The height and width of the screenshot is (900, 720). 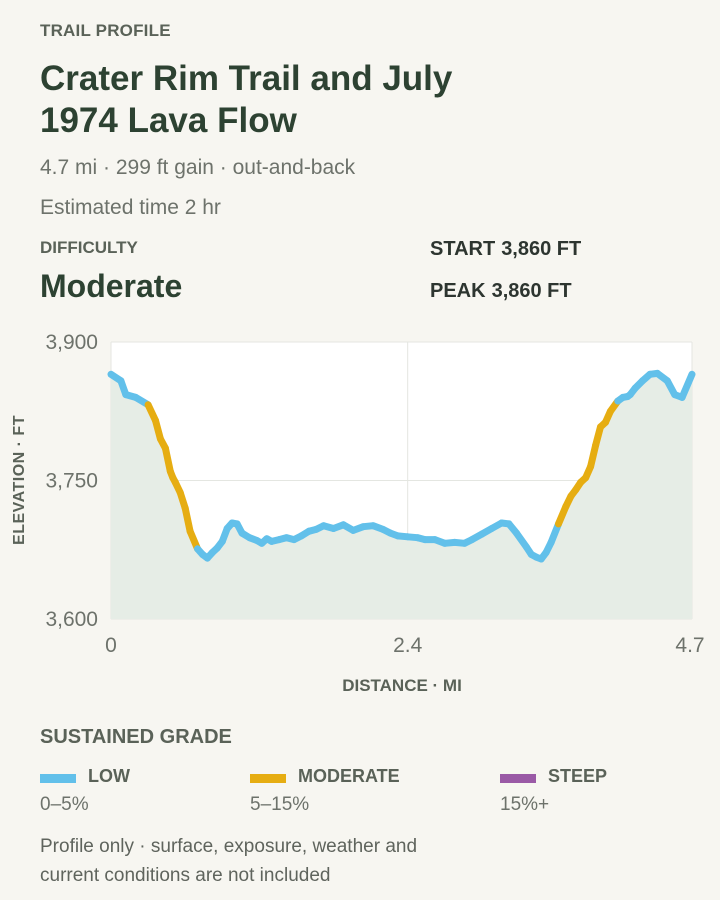 I want to click on x-tick-label: 2.4, so click(x=408, y=645).